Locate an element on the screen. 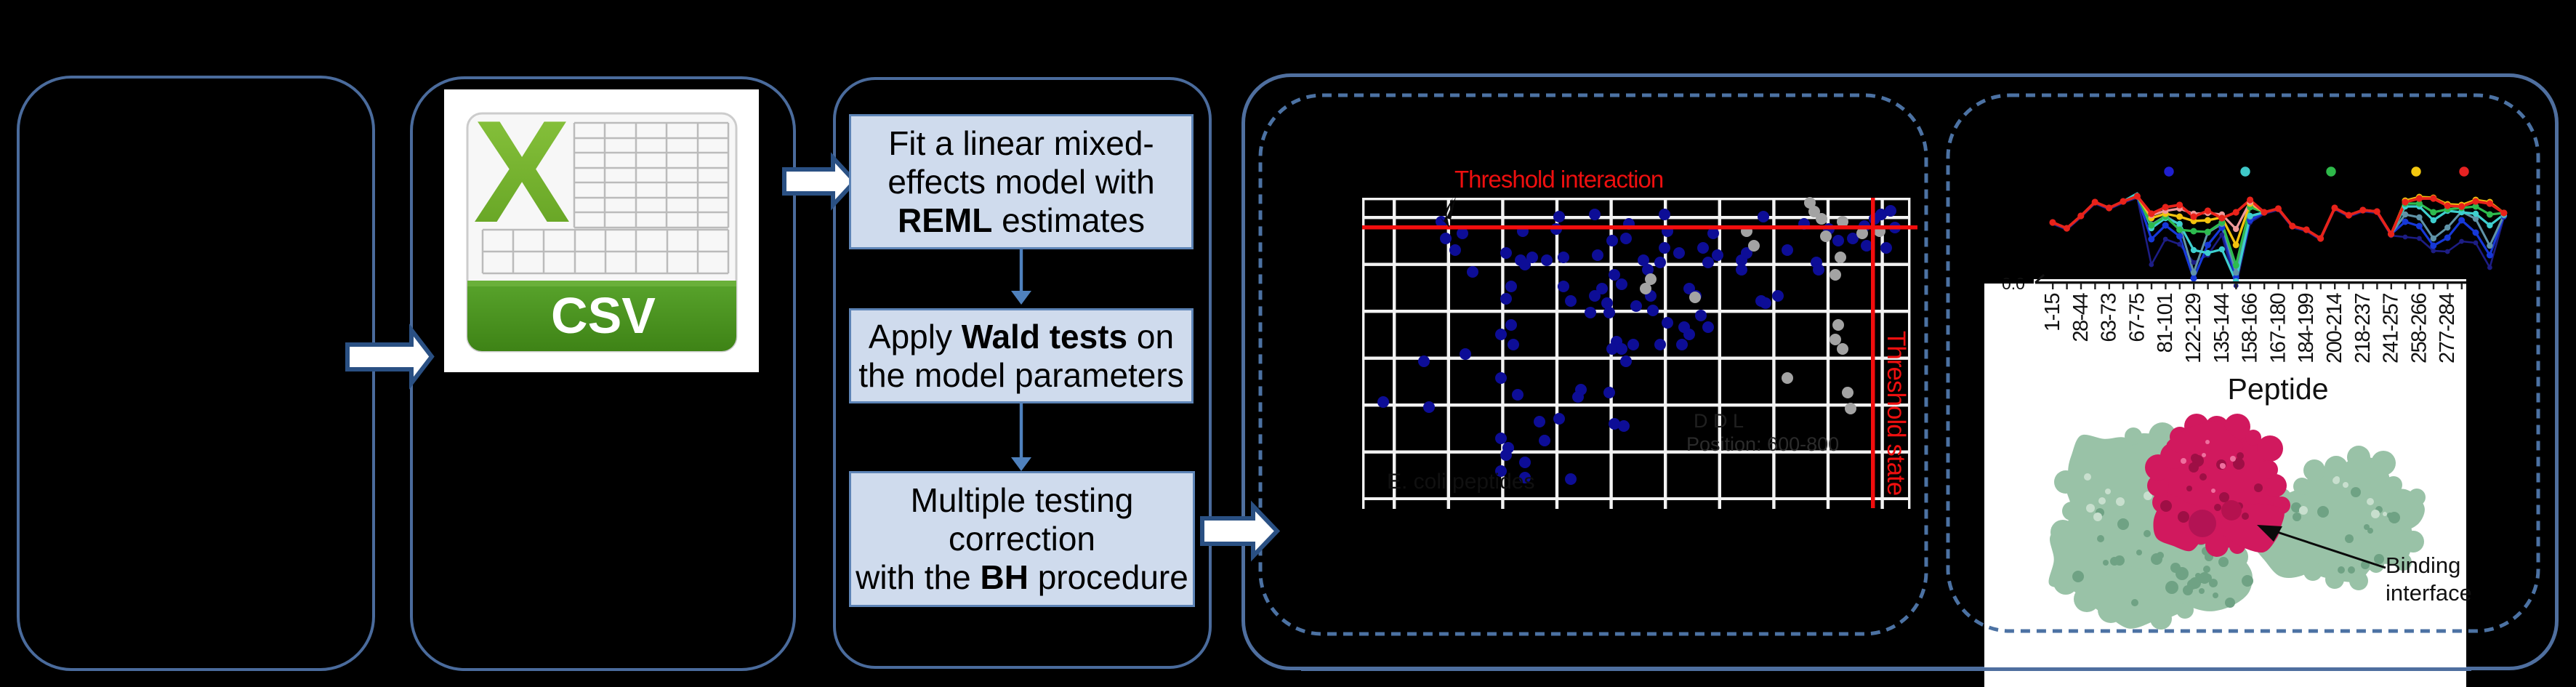 The width and height of the screenshot is (2576, 687). svg-text: interface is located at coordinates (2429, 593).